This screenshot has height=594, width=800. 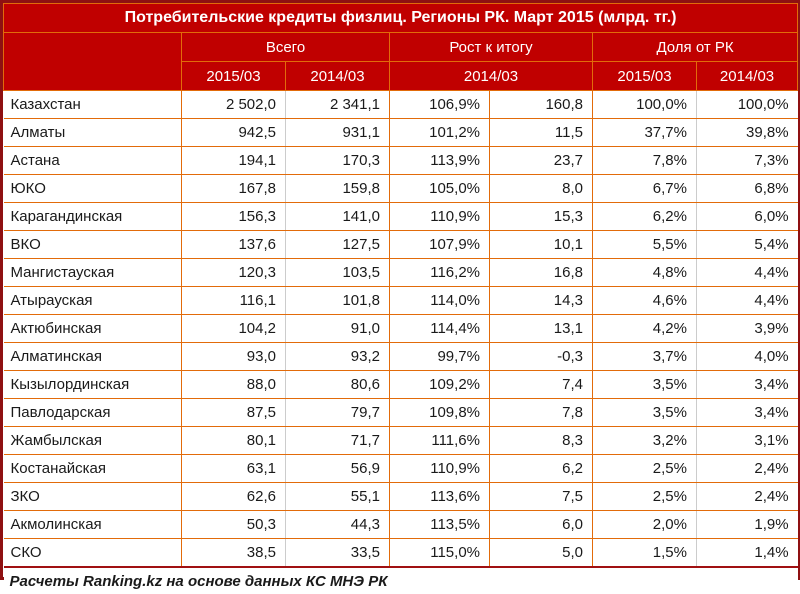 What do you see at coordinates (337, 468) in the screenshot?
I see `value-cell: 56,9` at bounding box center [337, 468].